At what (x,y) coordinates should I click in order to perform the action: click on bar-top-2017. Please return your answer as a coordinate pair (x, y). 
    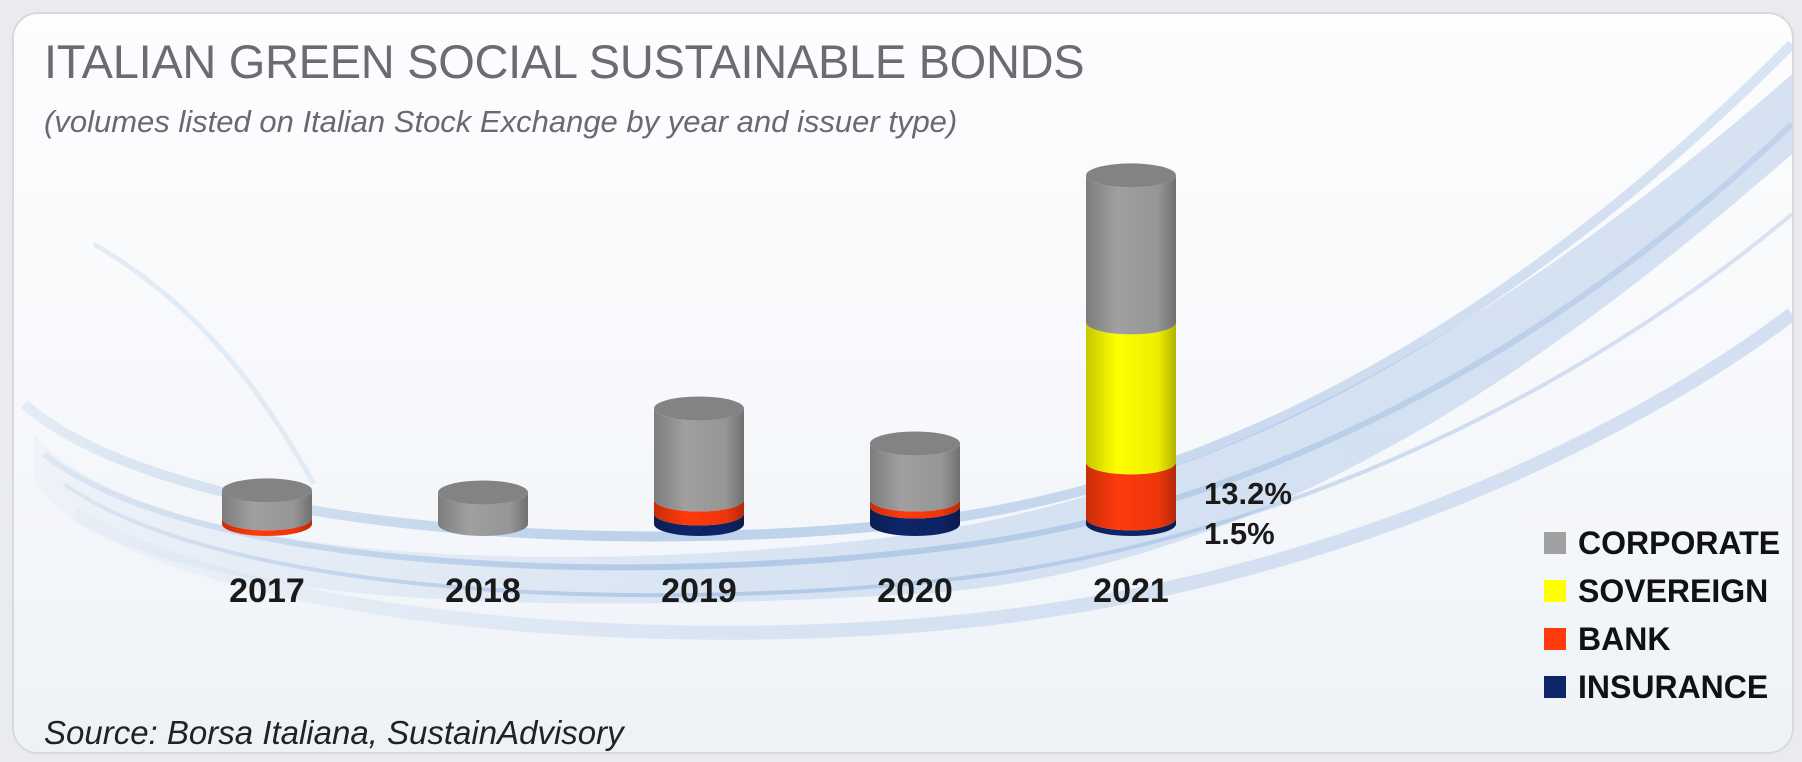
    Looking at the image, I should click on (267, 490).